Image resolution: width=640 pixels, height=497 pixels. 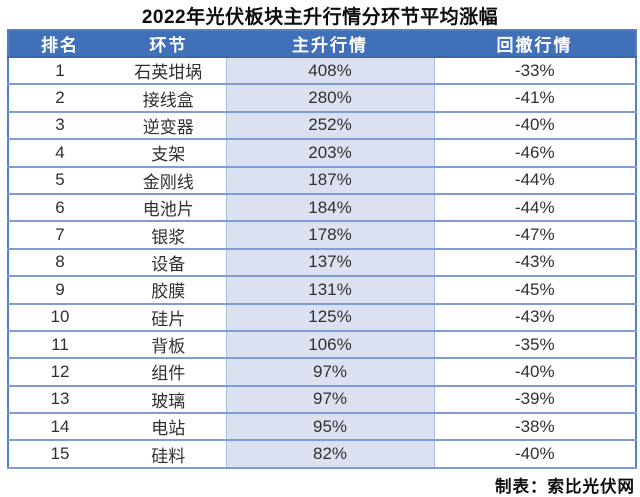 What do you see at coordinates (330, 153) in the screenshot?
I see `rally-cell: 203%` at bounding box center [330, 153].